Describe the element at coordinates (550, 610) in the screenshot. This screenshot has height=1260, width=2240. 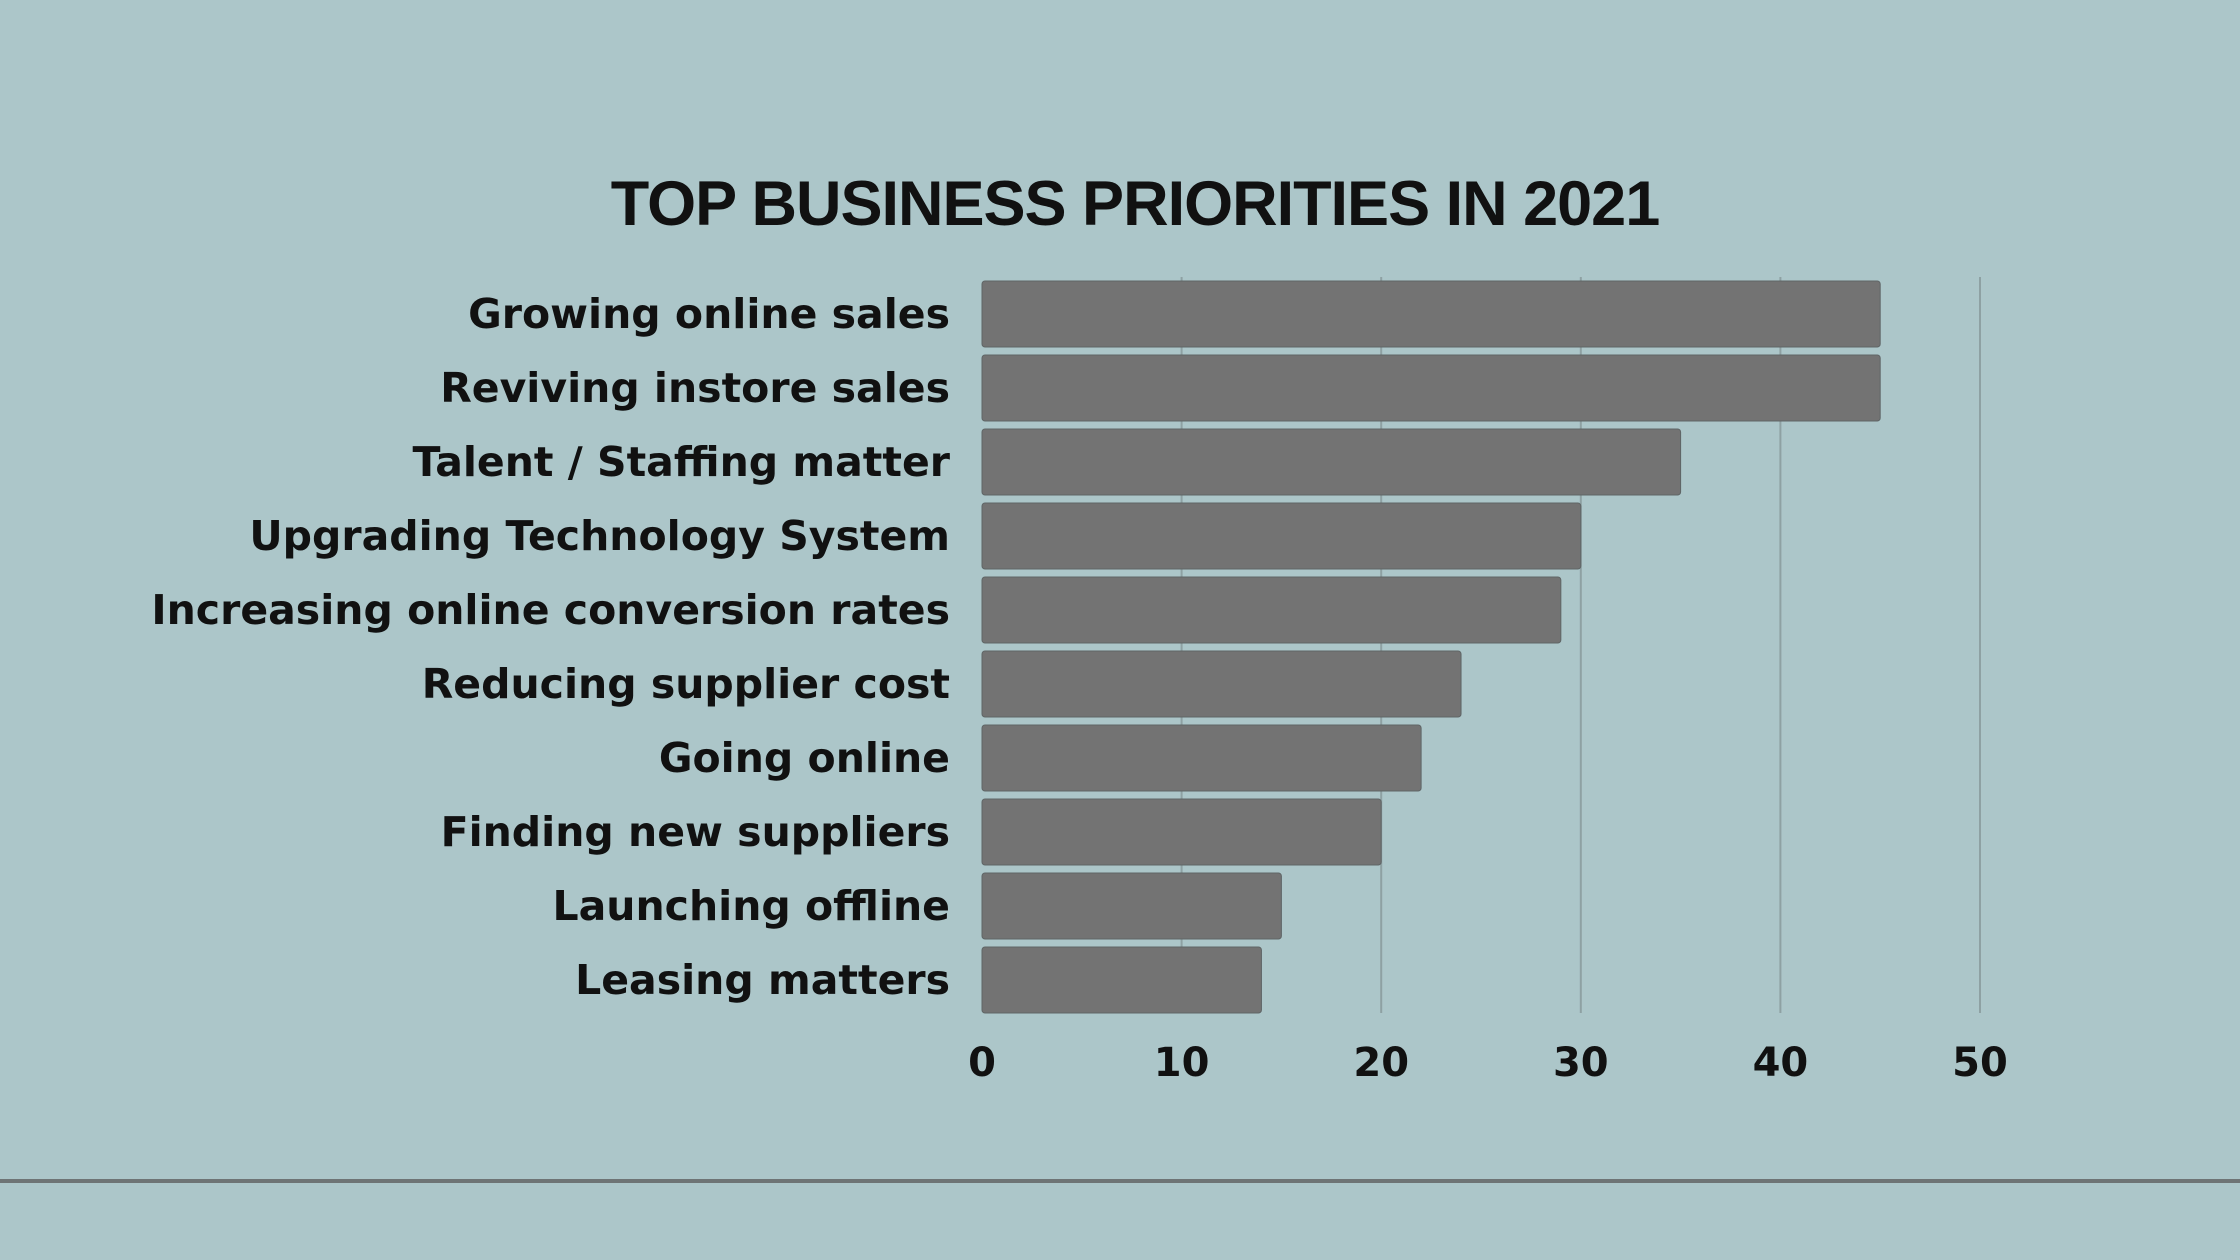
I see `category-label: Increasing online conversion rates` at that location.